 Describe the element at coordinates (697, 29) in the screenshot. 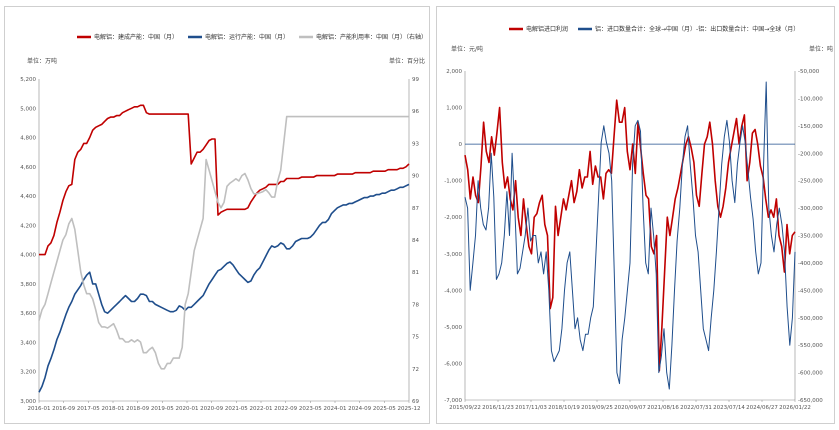

I see `legend-label-1: 铝：进口数量合计：全球→中国（月）-铝：出口数量合计：中国→全球（月）` at that location.